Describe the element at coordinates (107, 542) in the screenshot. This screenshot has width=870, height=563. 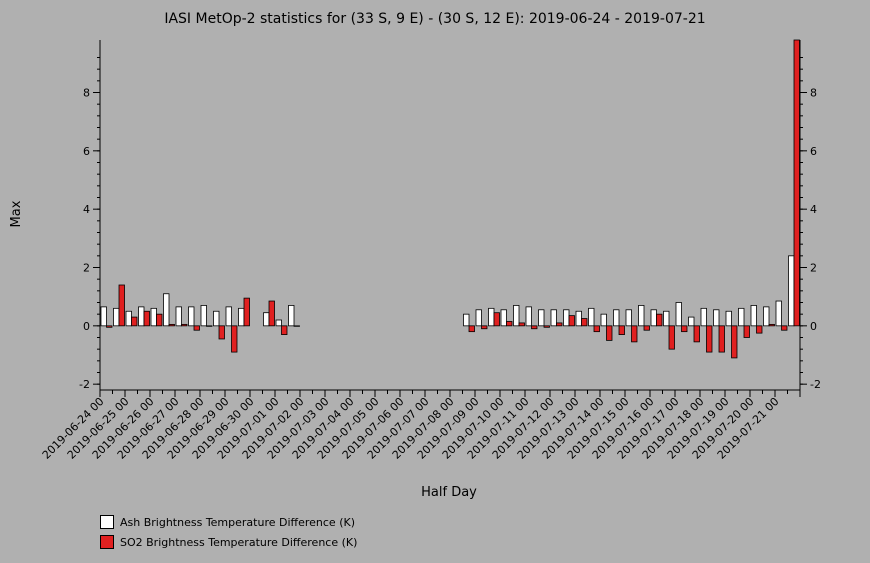
I see `legend-swatch-so2` at that location.